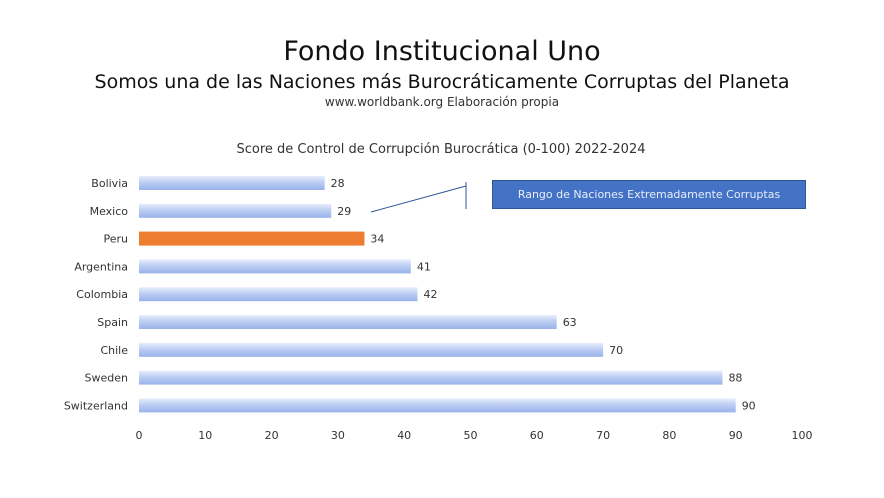  I want to click on value-label-spain: 63, so click(570, 322).